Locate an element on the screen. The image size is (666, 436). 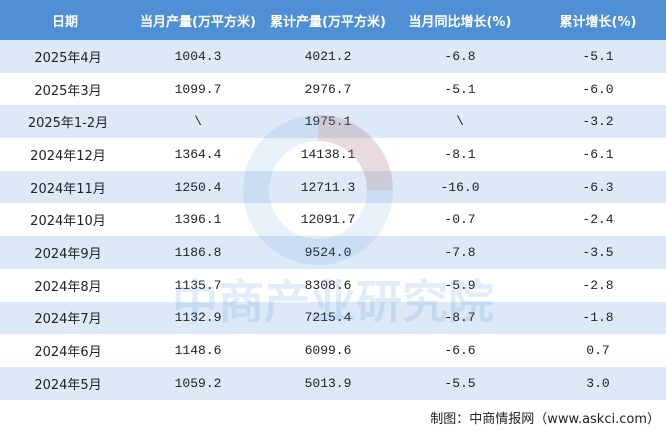
table-cell: 9524.0 is located at coordinates (328, 253).